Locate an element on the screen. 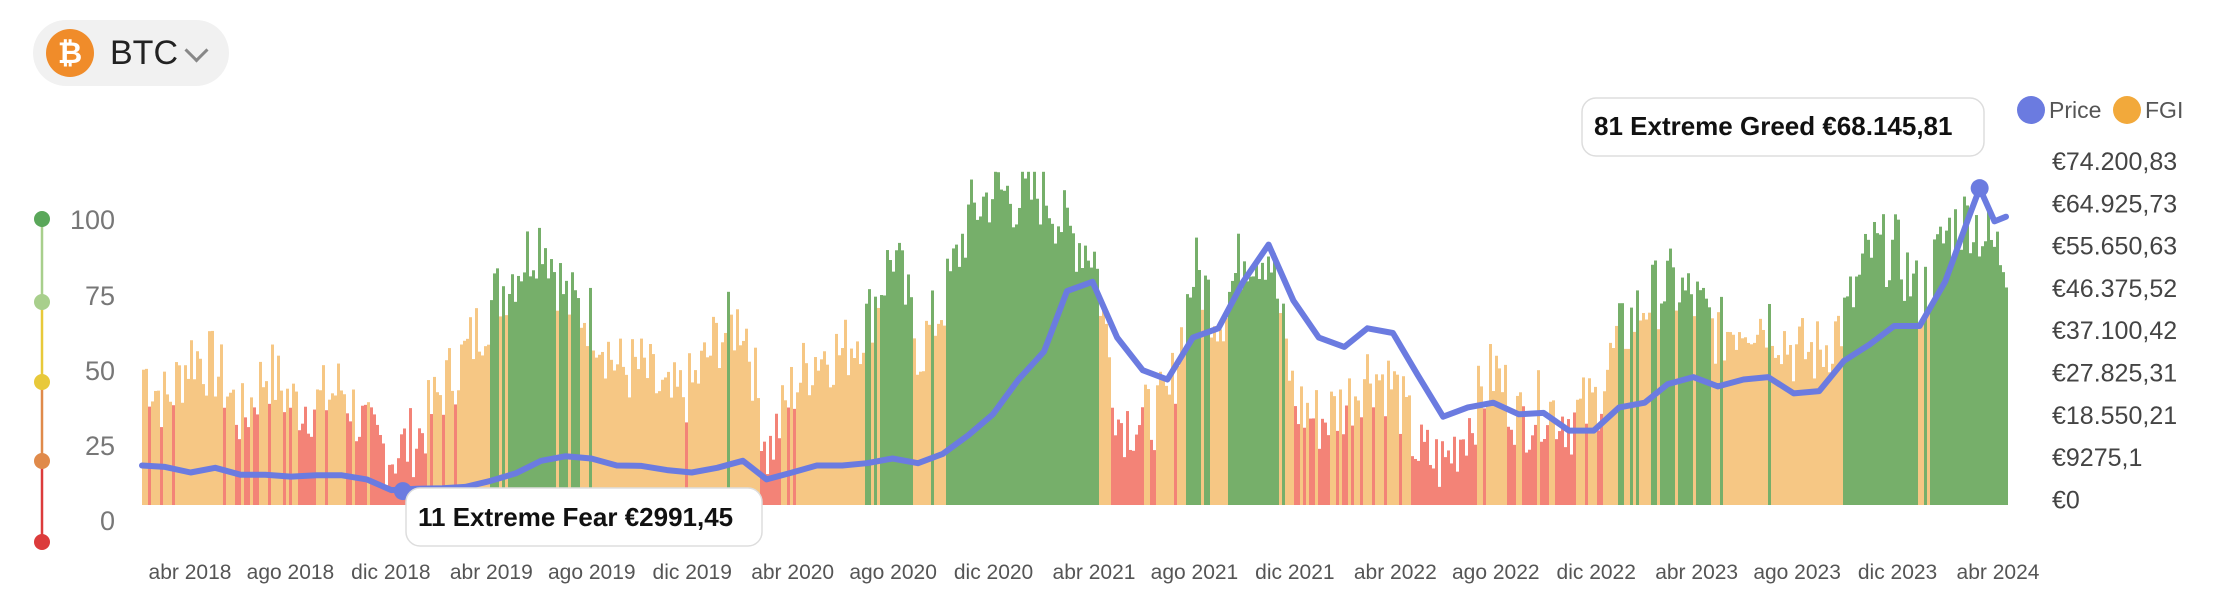 This screenshot has width=2216, height=604. neutral-dot is located at coordinates (42, 382).